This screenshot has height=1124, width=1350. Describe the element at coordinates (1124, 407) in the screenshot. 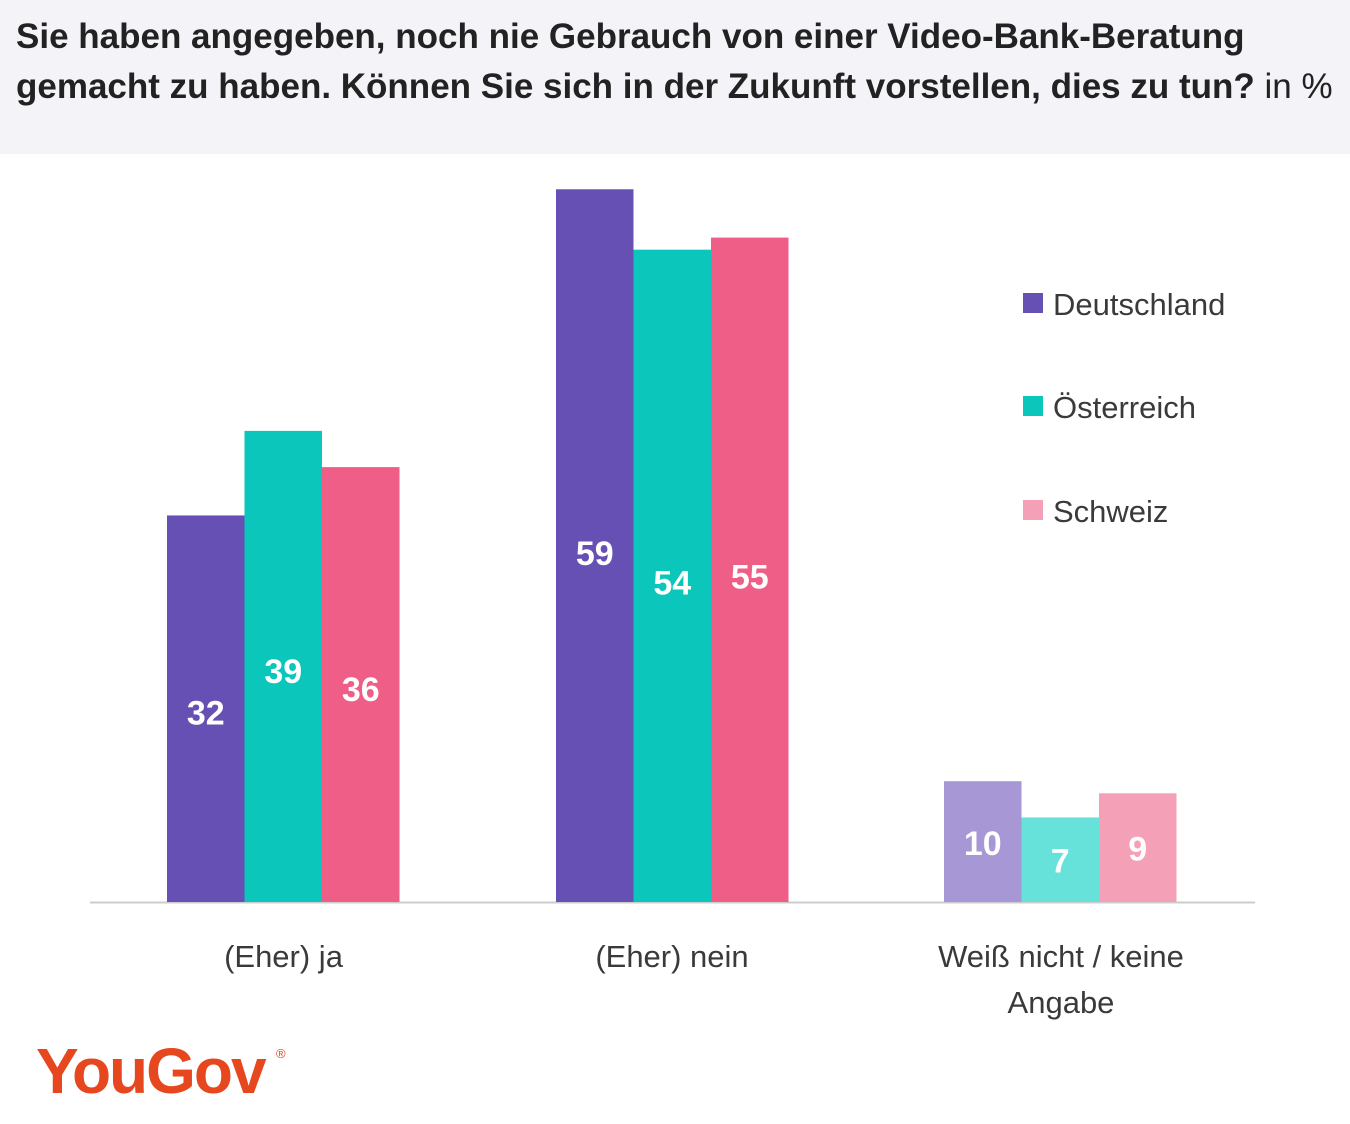

I see `legend-label: Österreich` at that location.